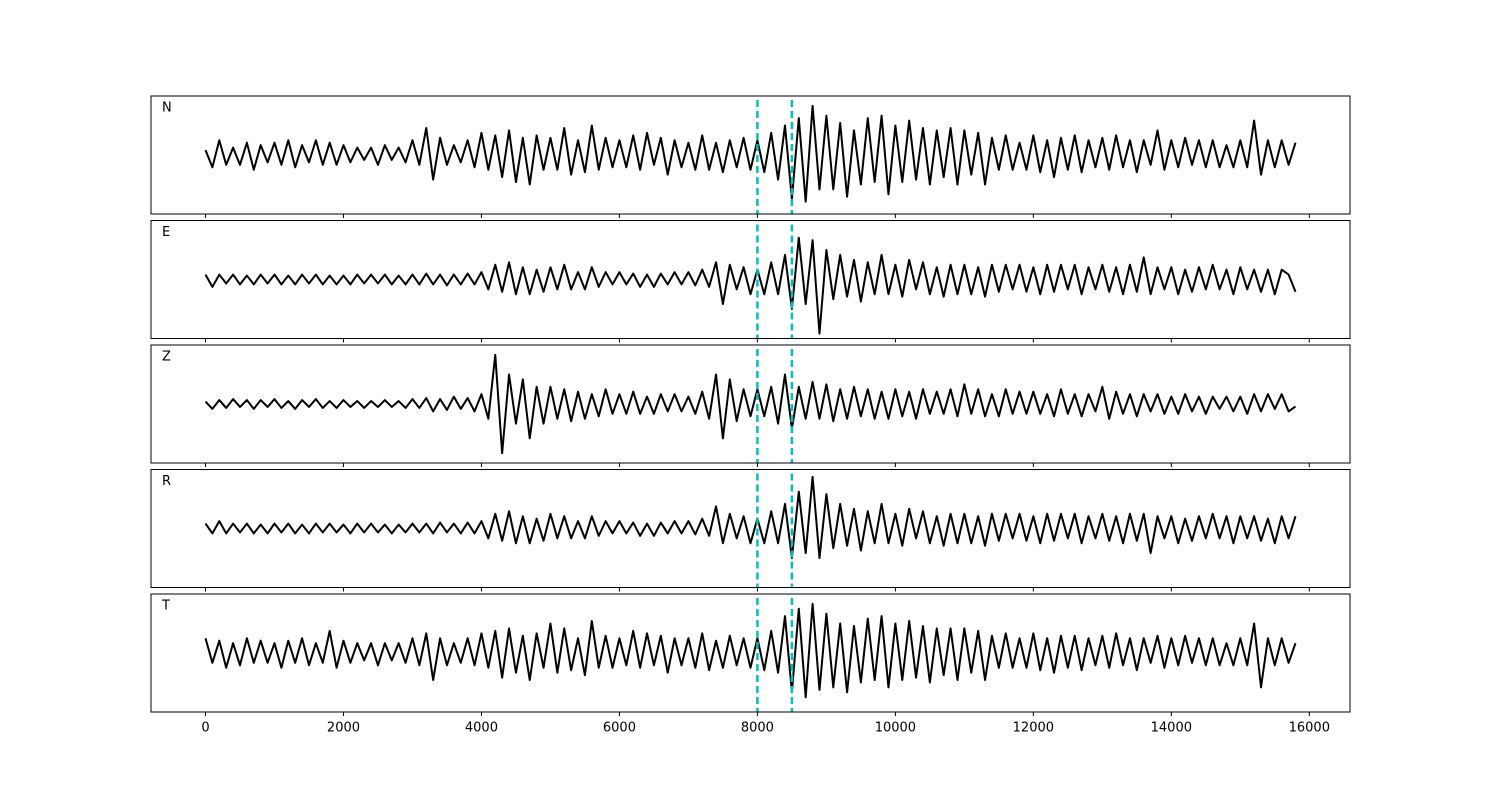 The width and height of the screenshot is (1500, 800). Describe the element at coordinates (343, 728) in the screenshot. I see `x-tick-label: 2000` at that location.